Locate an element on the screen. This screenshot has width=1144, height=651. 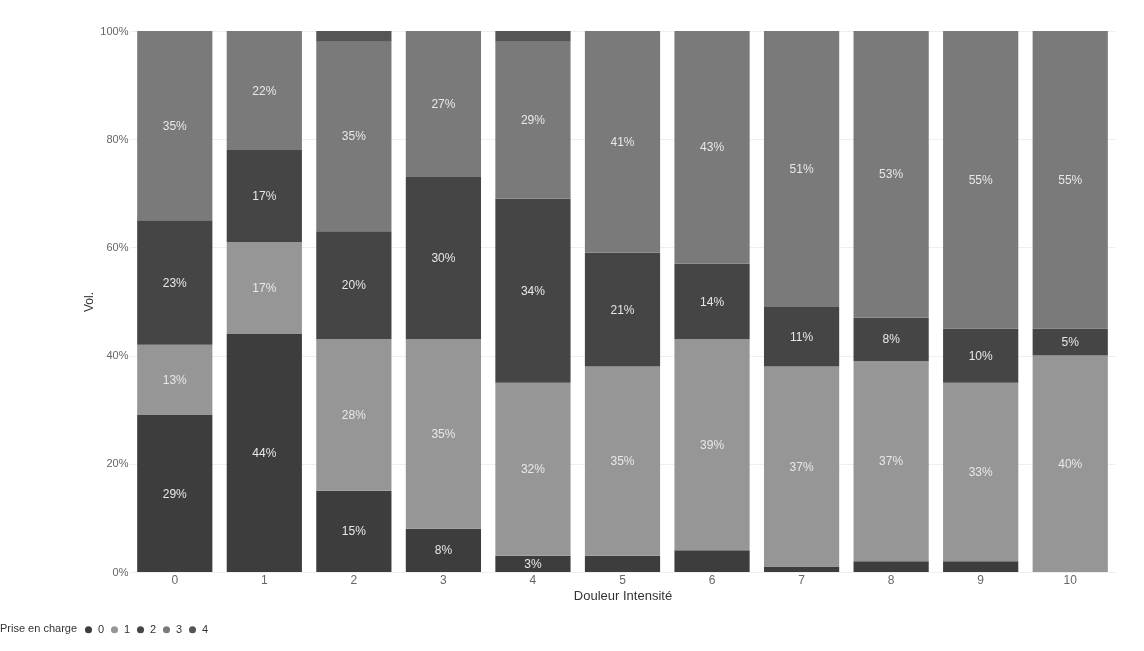
x-axis-title: Douleur Intensité is located at coordinates (623, 595).